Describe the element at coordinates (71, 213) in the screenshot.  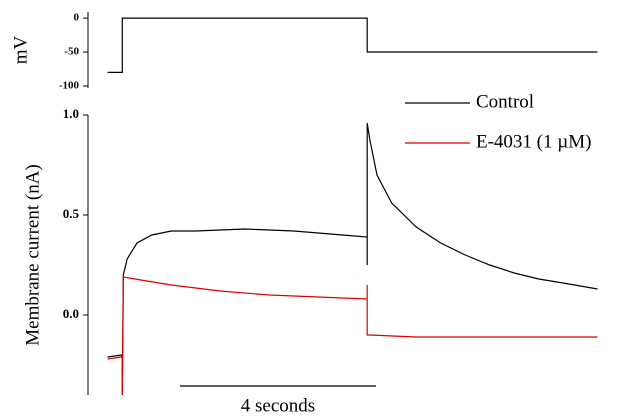
I see `y-tick-label: 0.5` at that location.